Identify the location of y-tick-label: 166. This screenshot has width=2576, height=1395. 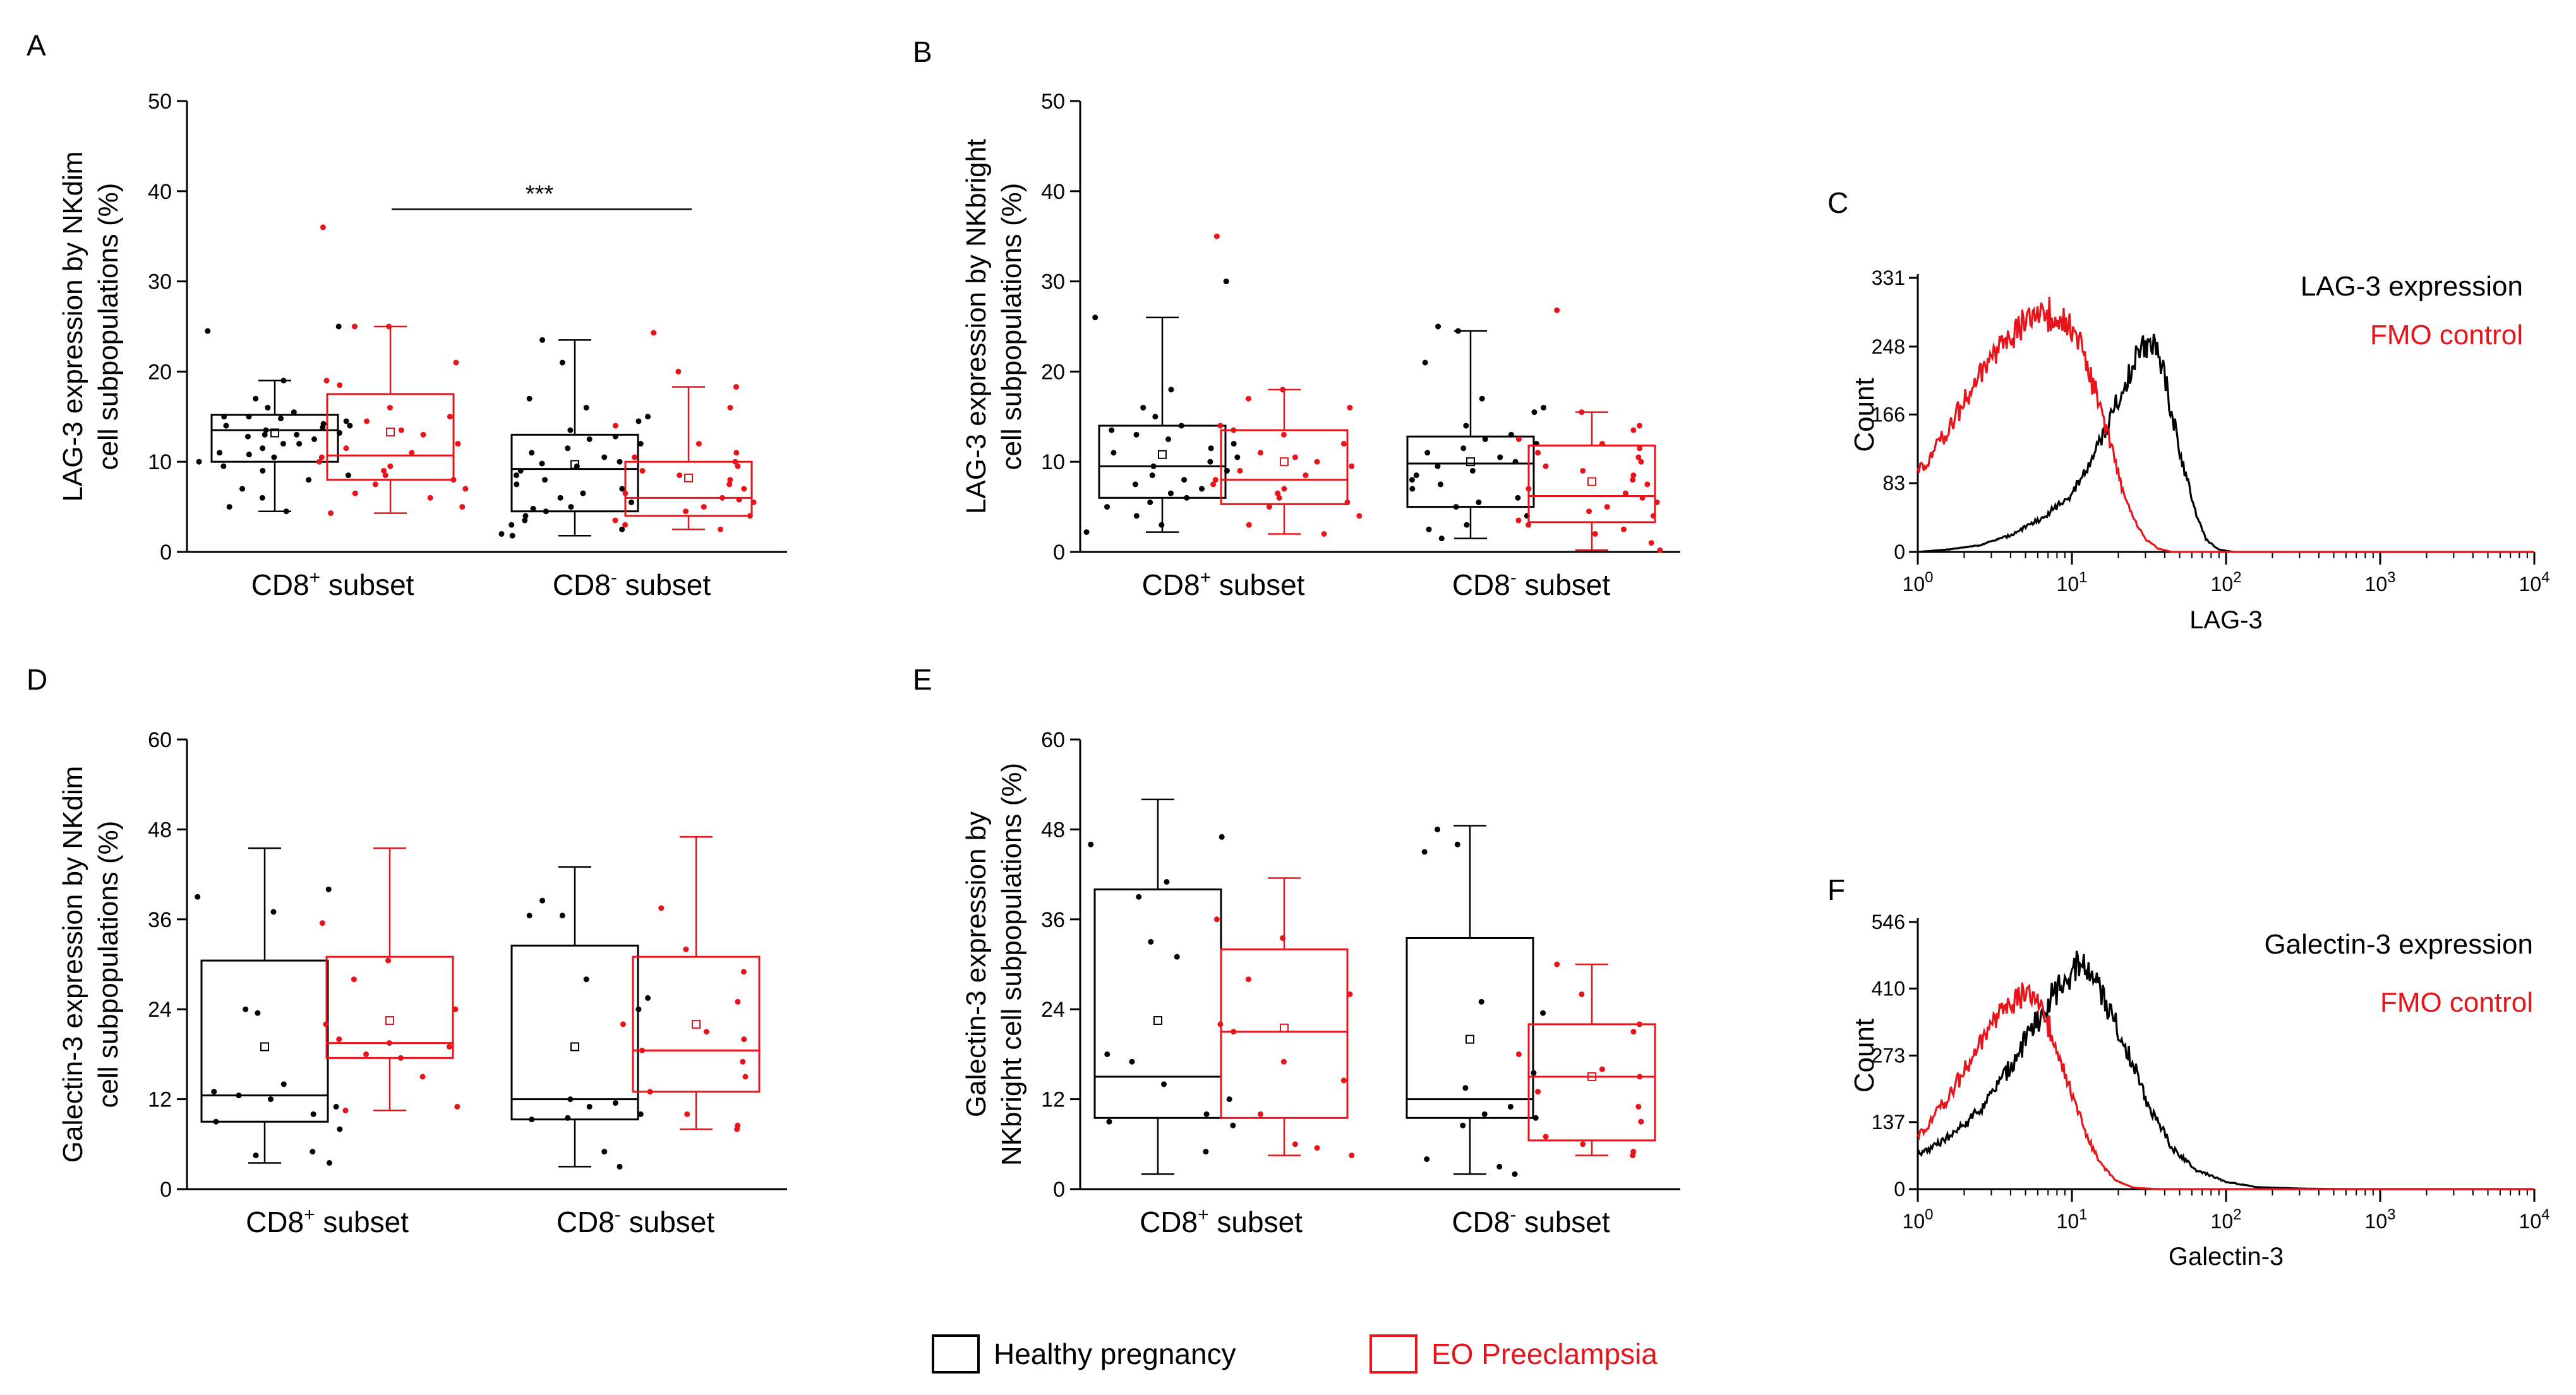
(1888, 414).